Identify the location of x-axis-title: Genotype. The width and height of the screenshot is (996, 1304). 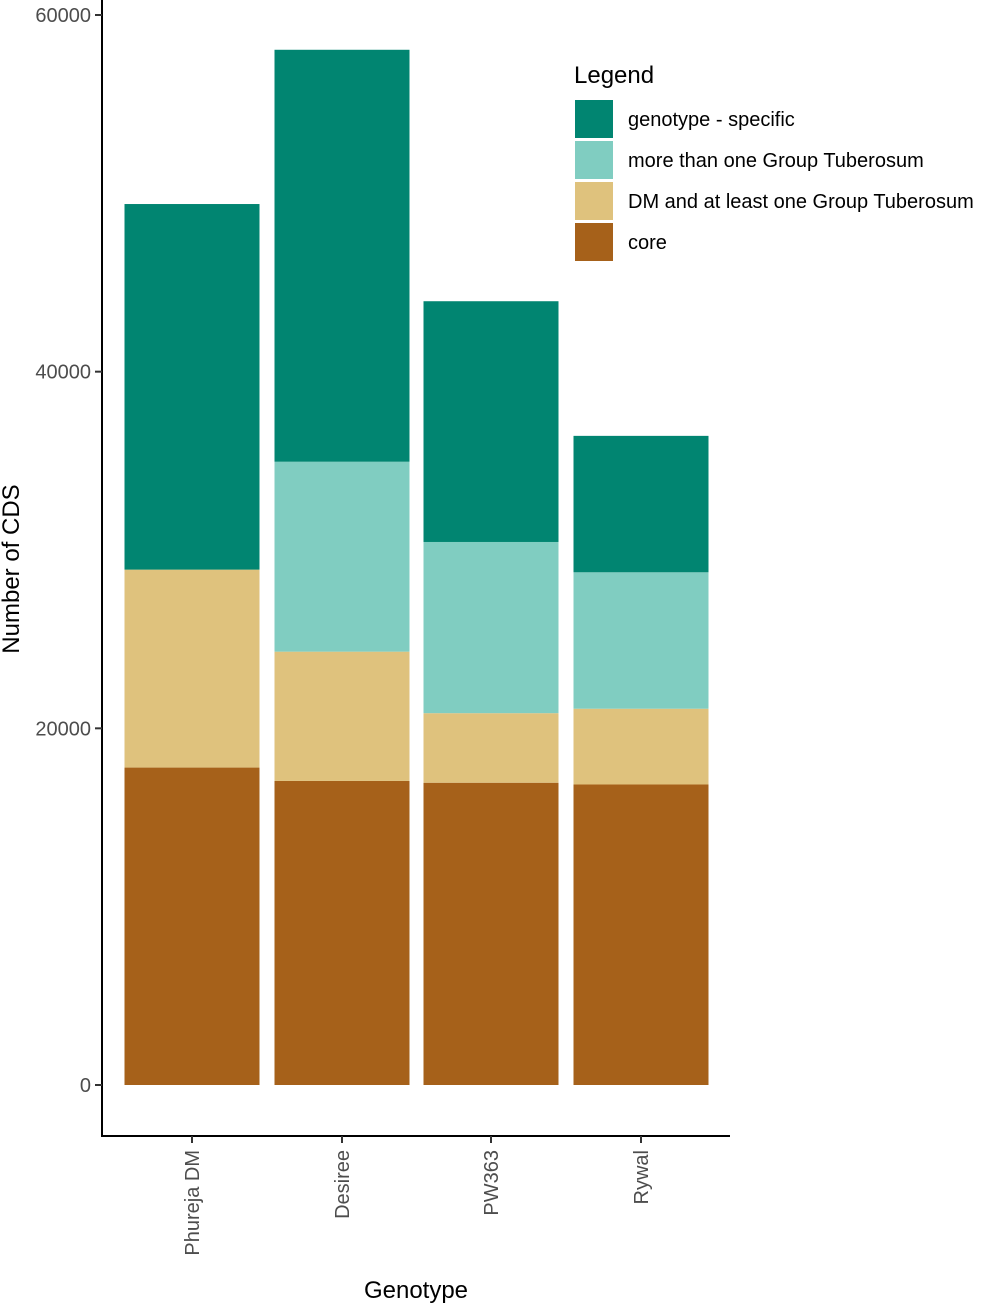
(416, 1290).